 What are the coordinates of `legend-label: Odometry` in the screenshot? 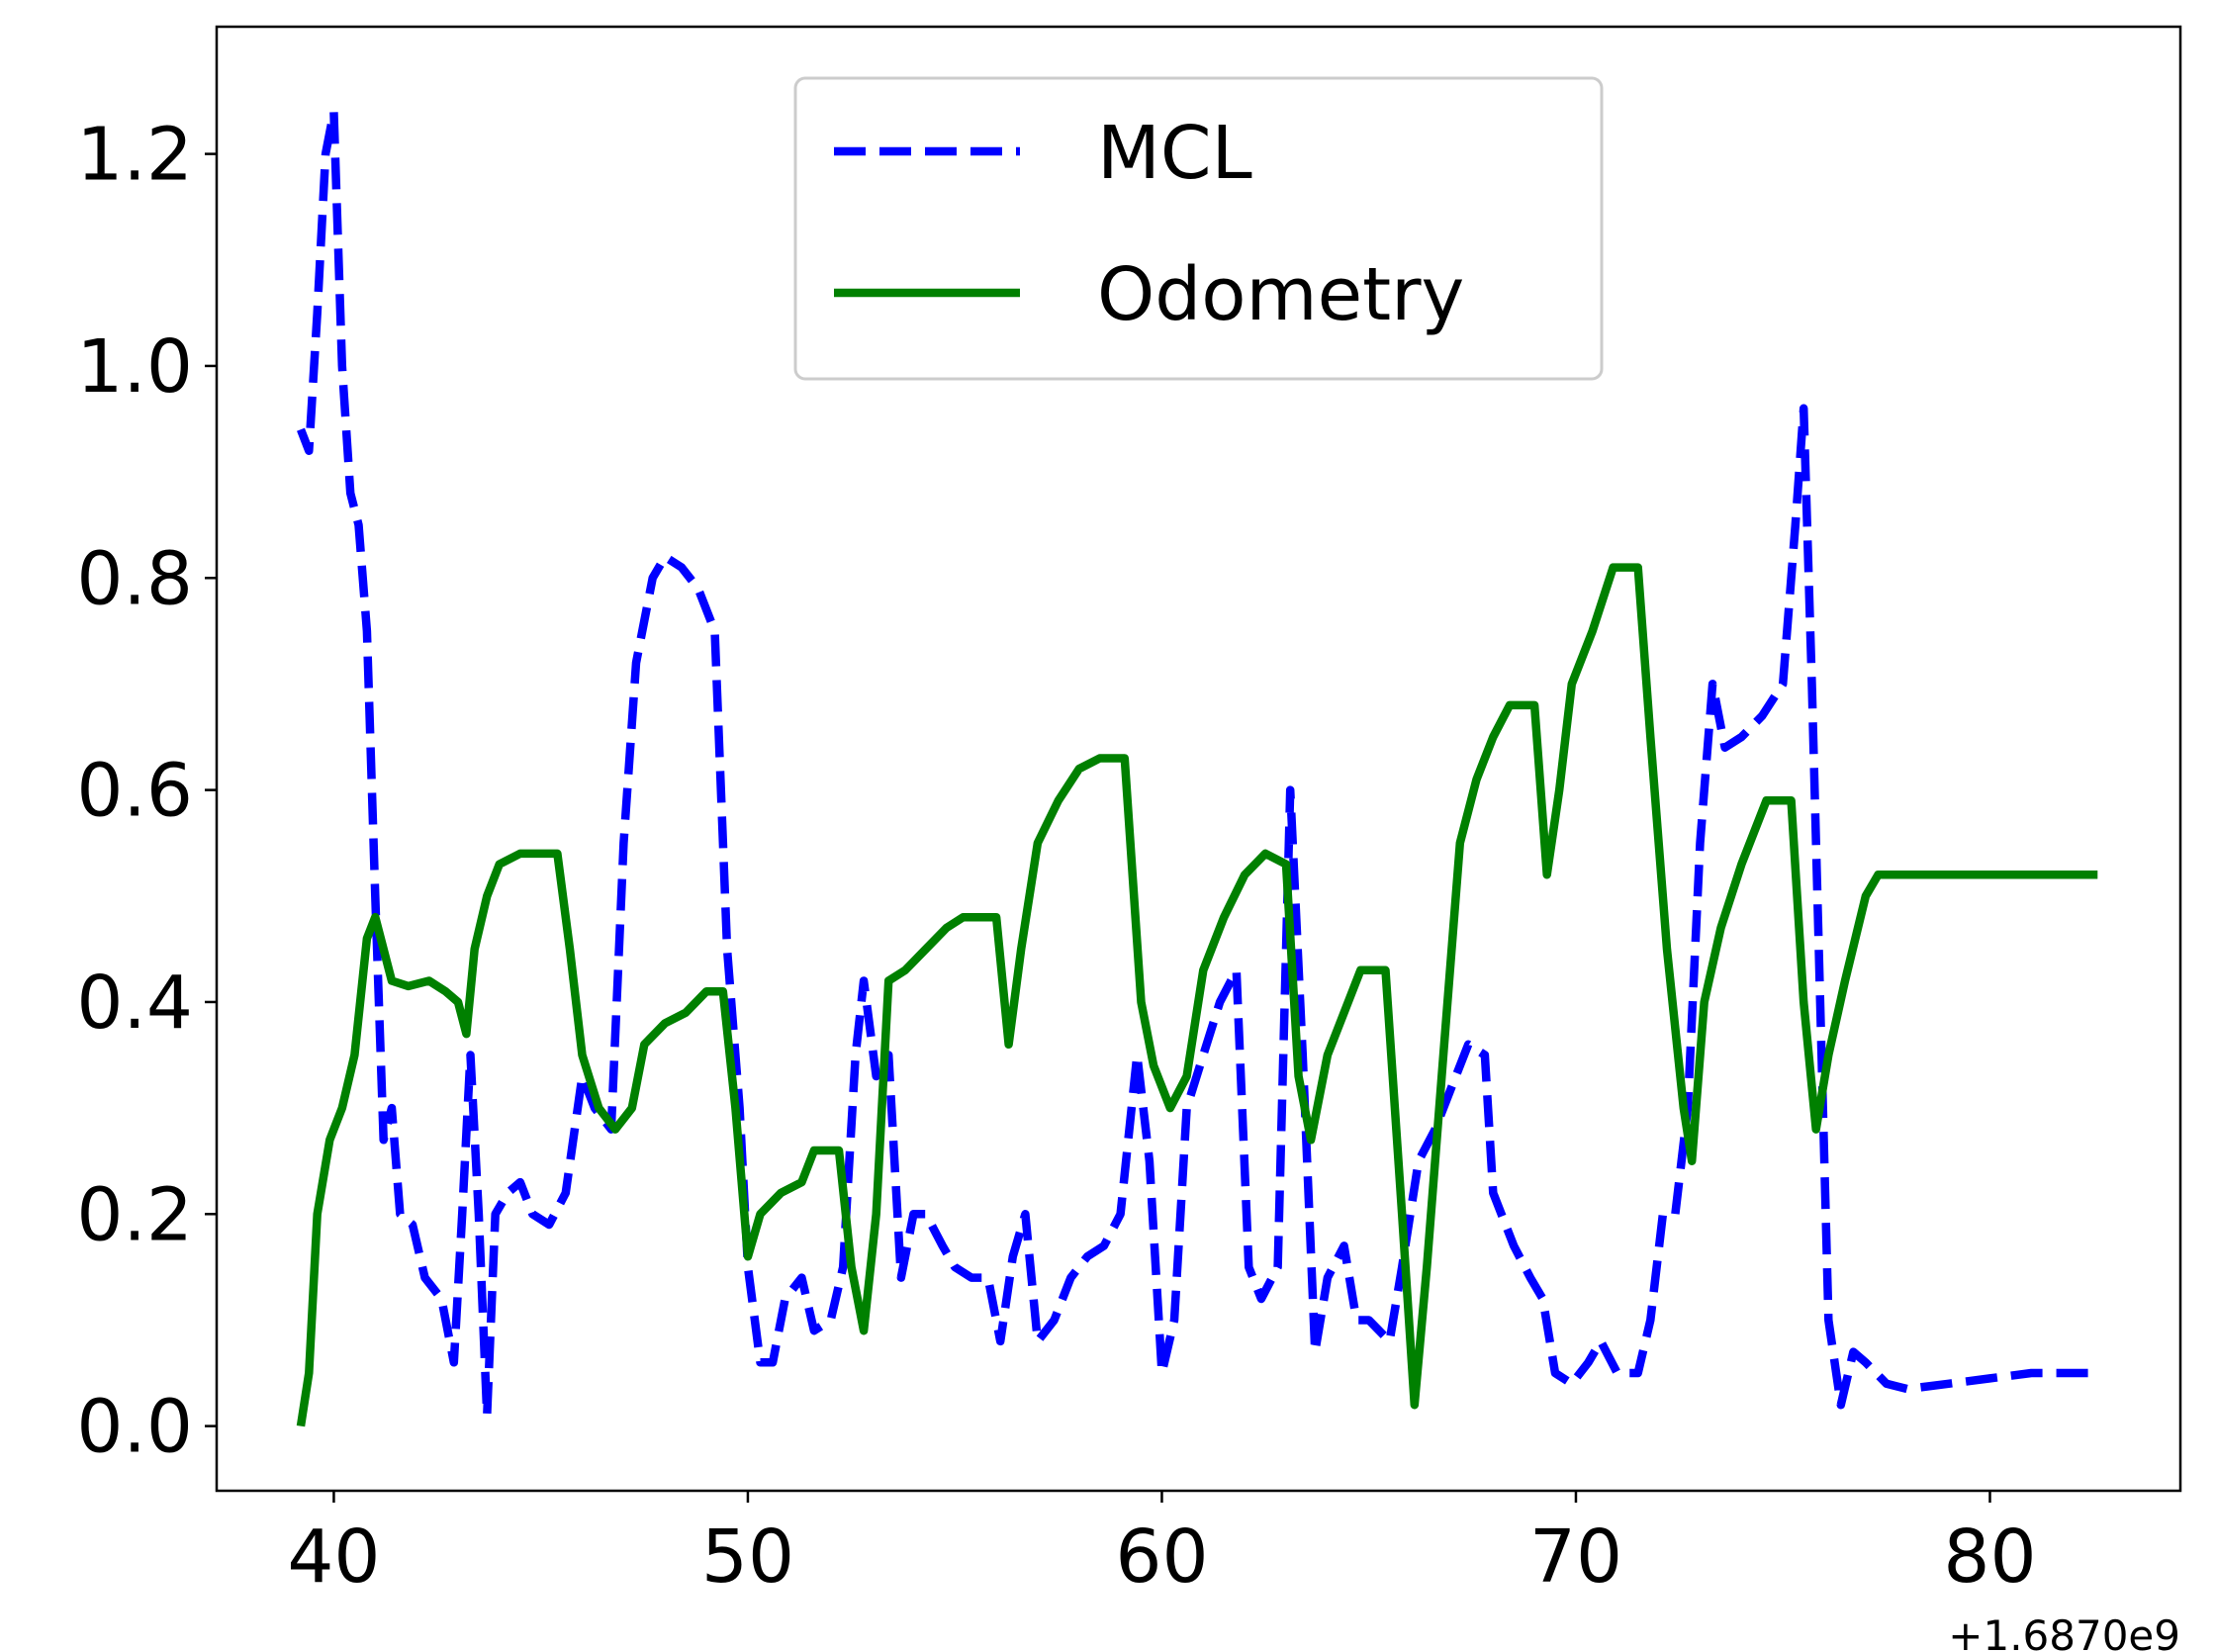 It's located at (1280, 294).